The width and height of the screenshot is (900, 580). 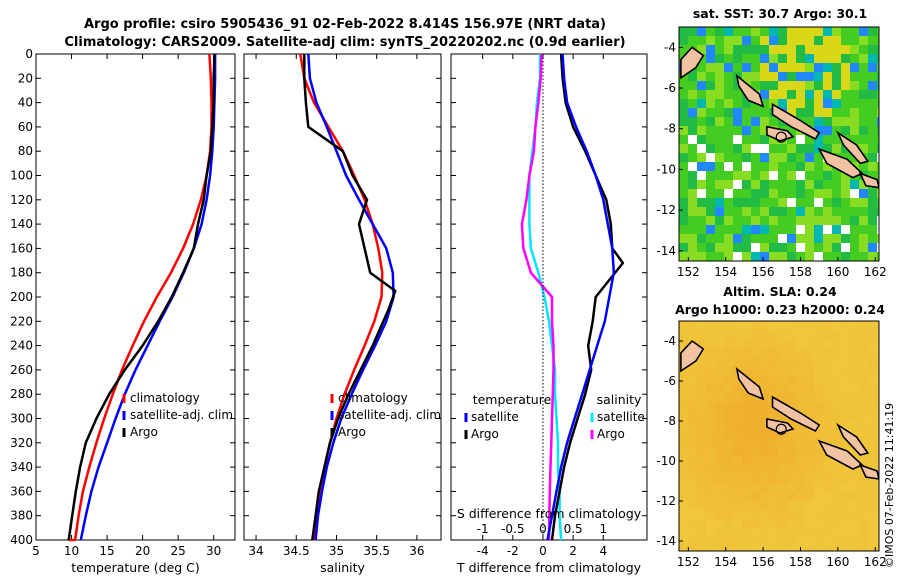 What do you see at coordinates (573, 551) in the screenshot?
I see `x-tick-label: 2` at bounding box center [573, 551].